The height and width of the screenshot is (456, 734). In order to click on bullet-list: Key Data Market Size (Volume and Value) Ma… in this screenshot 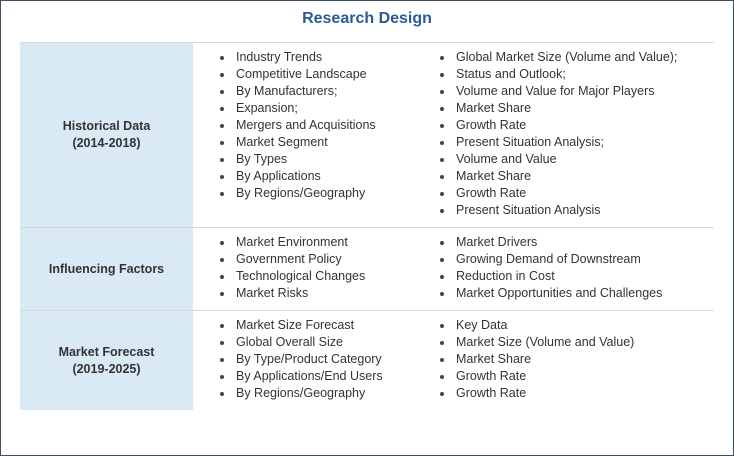, I will do `click(563, 359)`.